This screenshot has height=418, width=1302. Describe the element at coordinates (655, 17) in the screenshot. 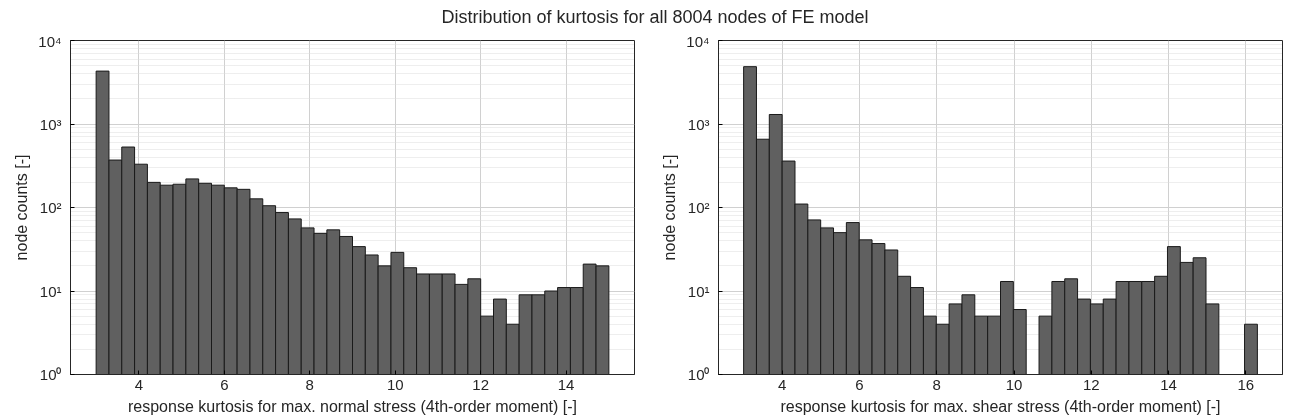

I see `chart-title: Distribution of kurtosis for all 8004 nodes of FE model` at that location.